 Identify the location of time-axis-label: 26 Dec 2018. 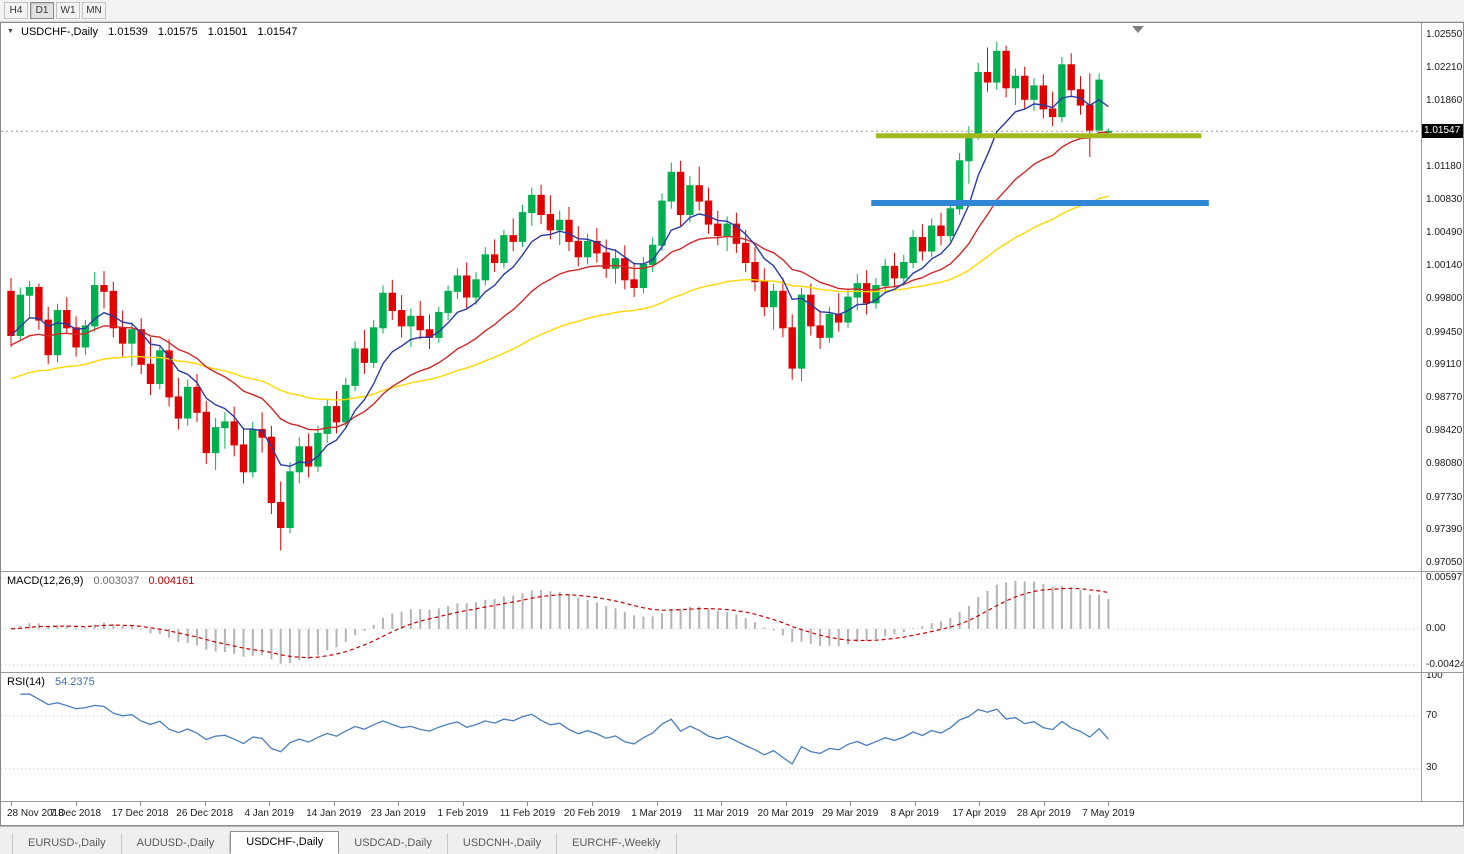
(205, 813).